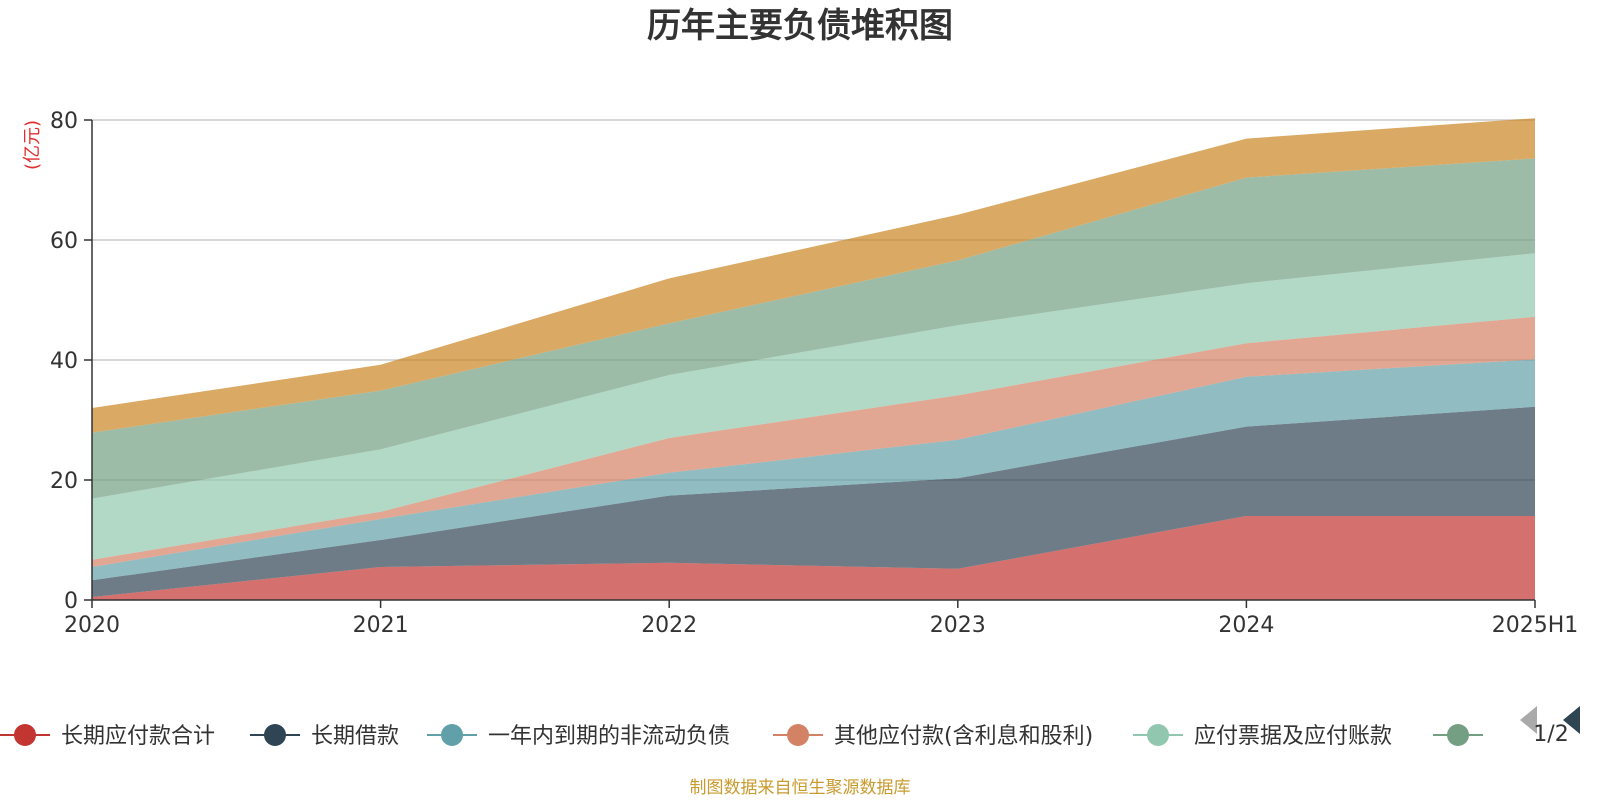 Image resolution: width=1600 pixels, height=800 pixels. What do you see at coordinates (1246, 625) in the screenshot?
I see `x-tick-label: 2024` at bounding box center [1246, 625].